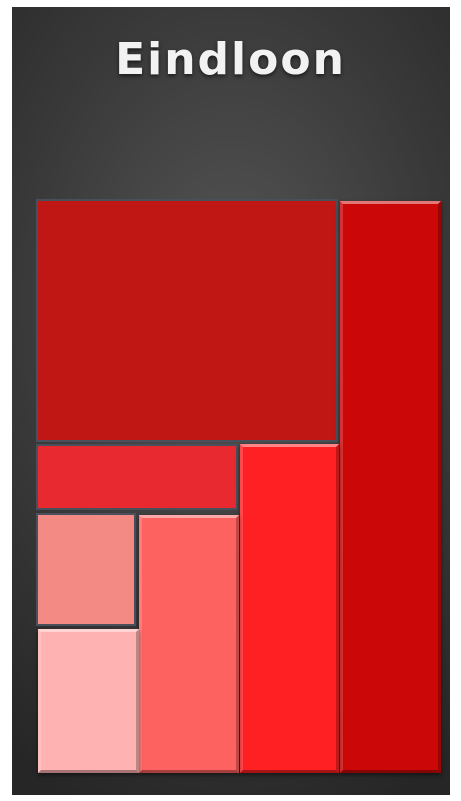 This screenshot has width=461, height=801. Describe the element at coordinates (230, 59) in the screenshot. I see `chart-title: Eindloon` at that location.